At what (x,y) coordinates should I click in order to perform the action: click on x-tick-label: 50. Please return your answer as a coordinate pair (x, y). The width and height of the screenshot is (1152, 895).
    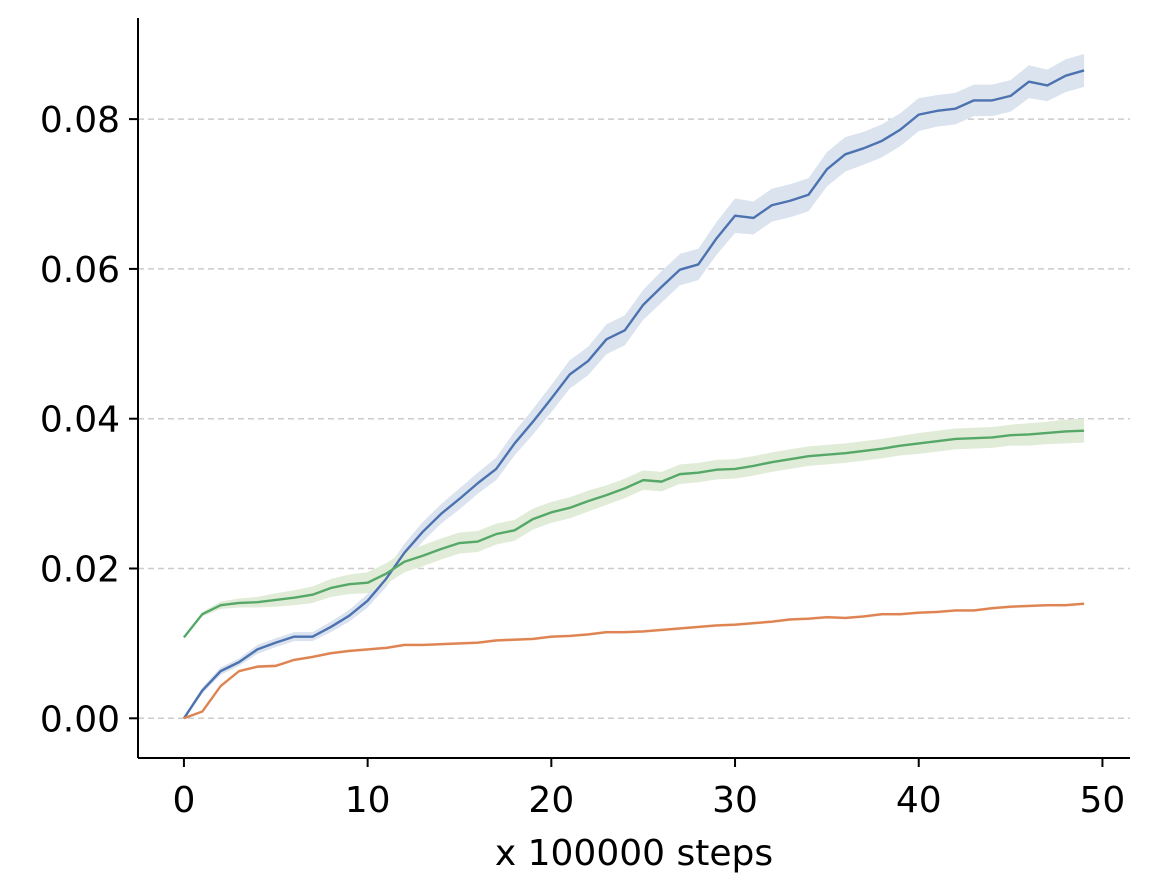
    Looking at the image, I should click on (1103, 800).